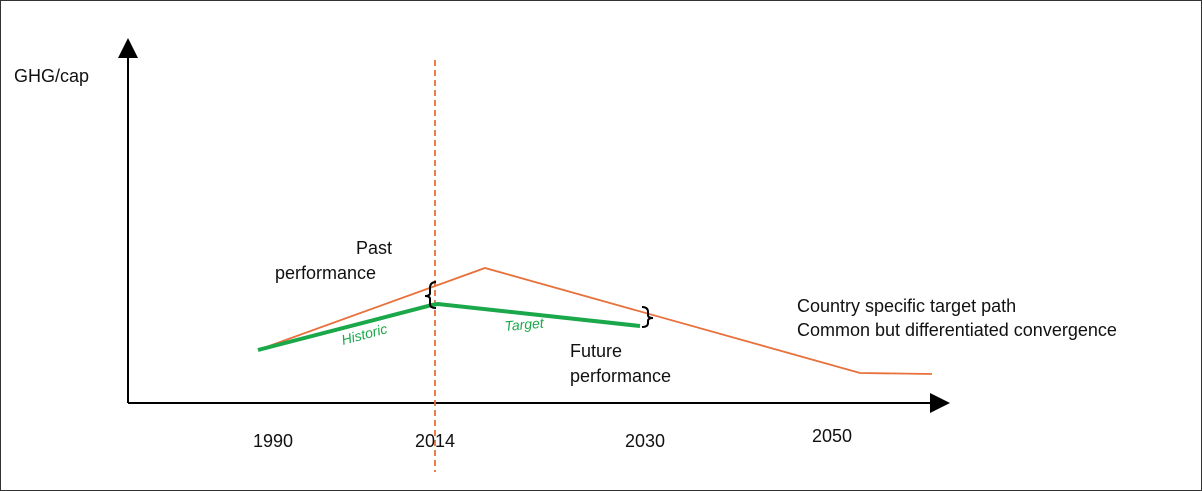 This screenshot has width=1202, height=491. What do you see at coordinates (596, 351) in the screenshot?
I see `annotation: Future` at bounding box center [596, 351].